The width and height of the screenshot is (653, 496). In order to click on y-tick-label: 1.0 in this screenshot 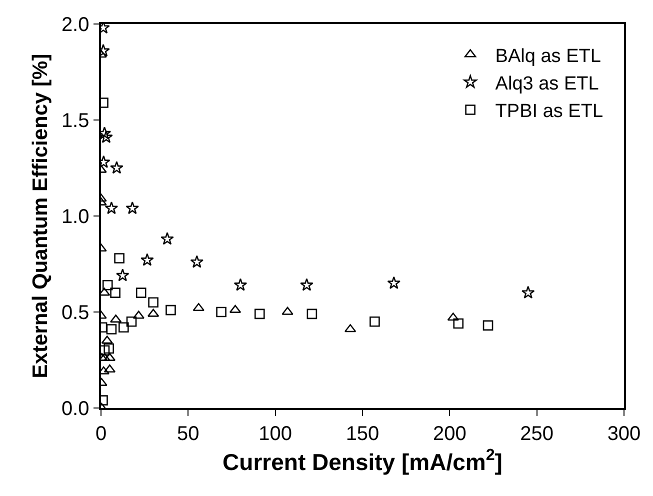, I will do `click(75, 217)`.